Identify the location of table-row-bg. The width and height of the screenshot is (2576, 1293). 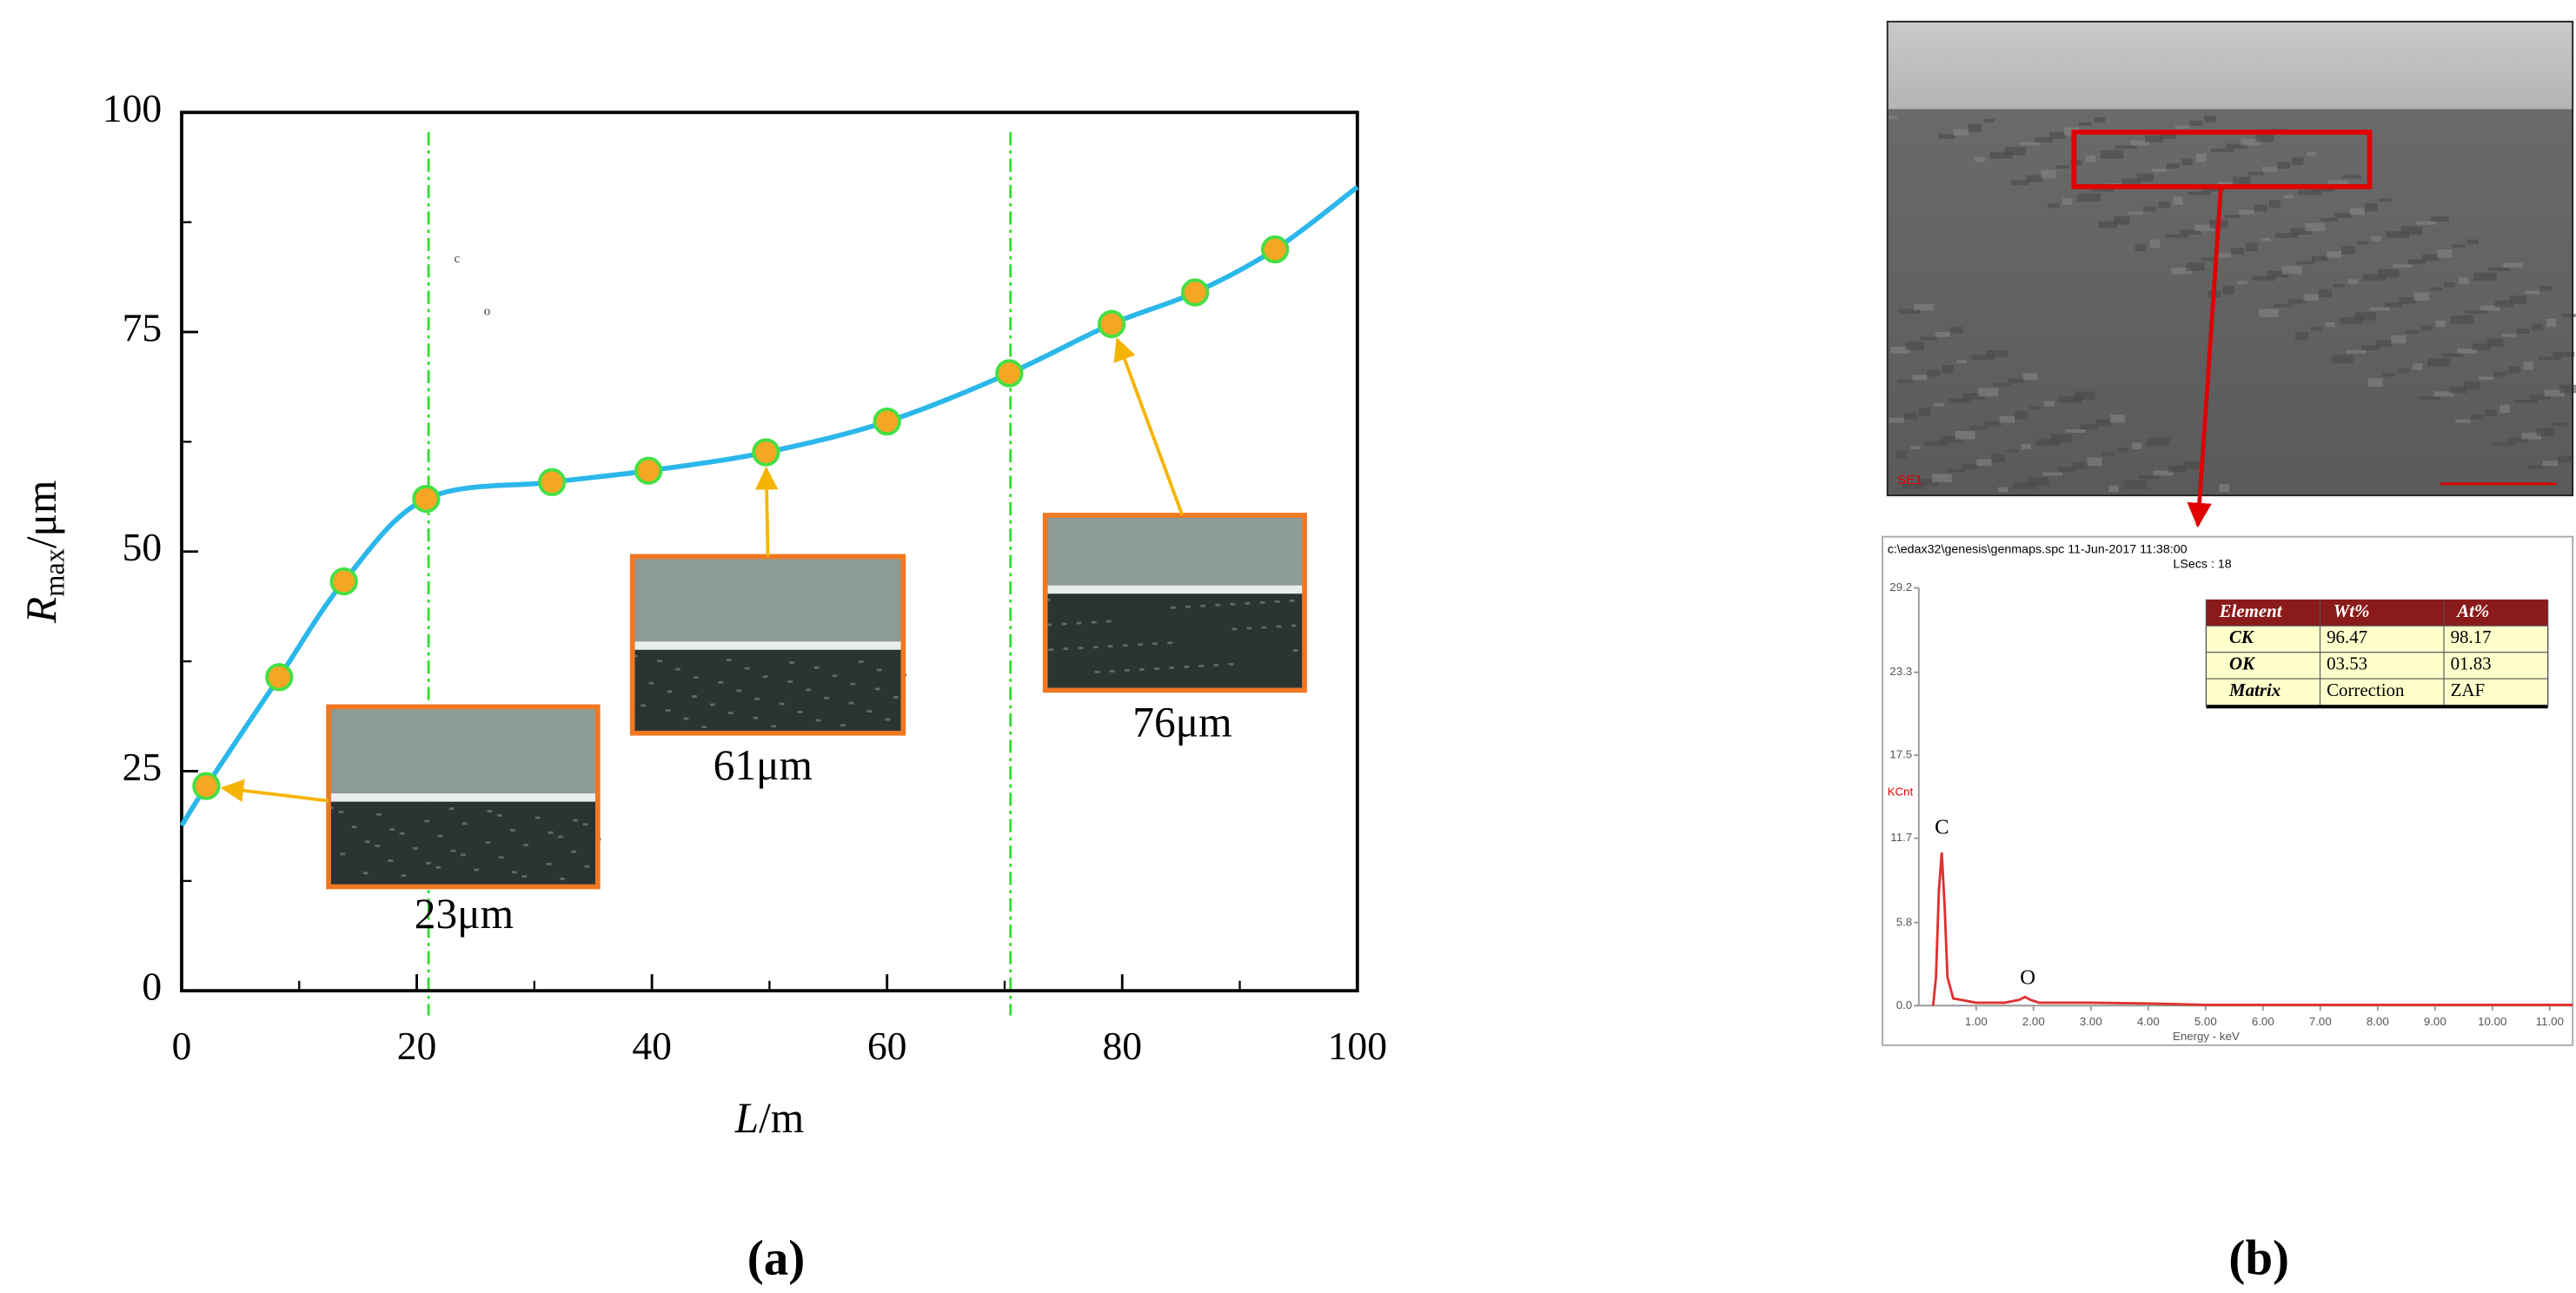
(2377, 666).